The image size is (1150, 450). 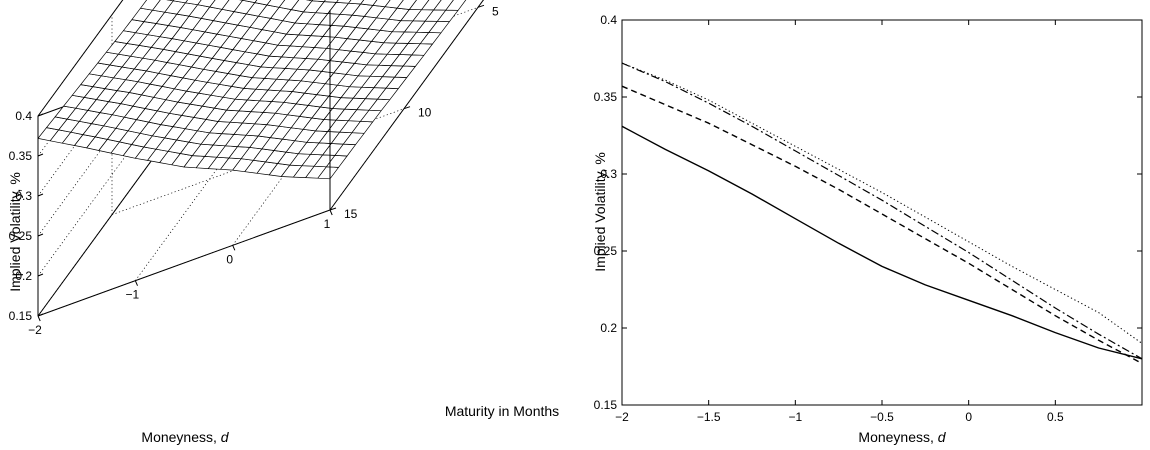 What do you see at coordinates (502, 411) in the screenshot?
I see `surface-ylabel: Maturity in Months` at bounding box center [502, 411].